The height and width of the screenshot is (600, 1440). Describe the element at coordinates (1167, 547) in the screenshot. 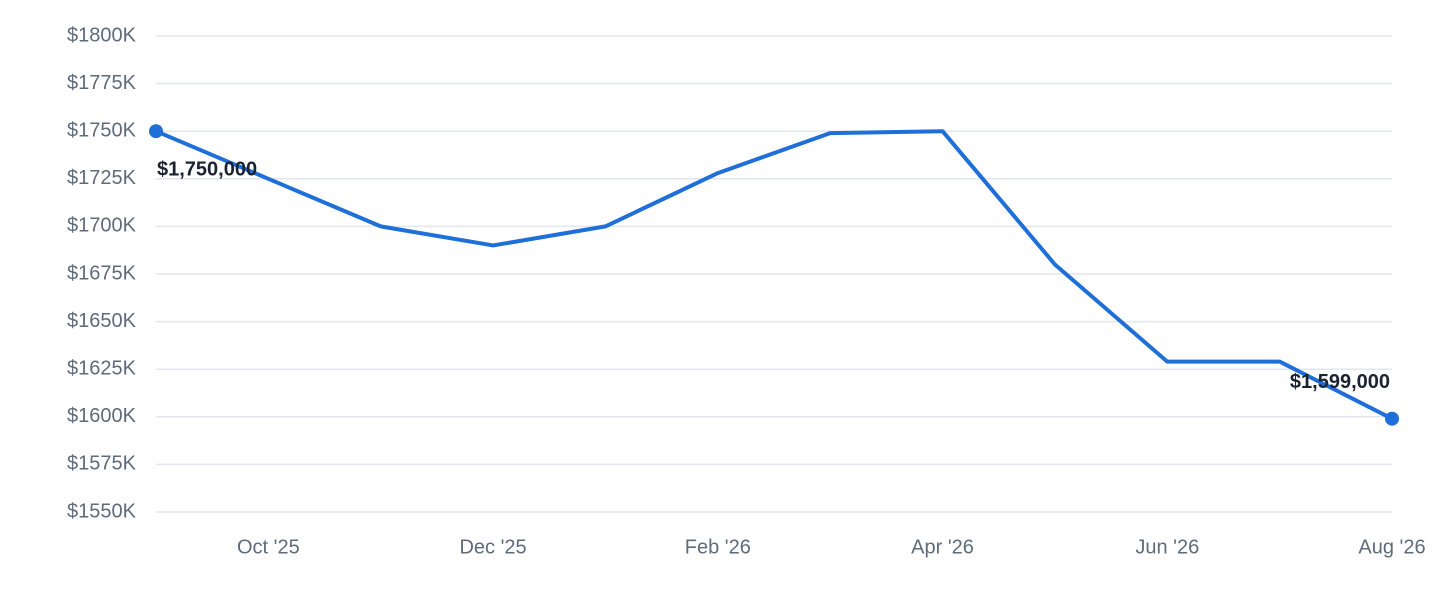

I see `x-tick-label: Jun '26` at that location.